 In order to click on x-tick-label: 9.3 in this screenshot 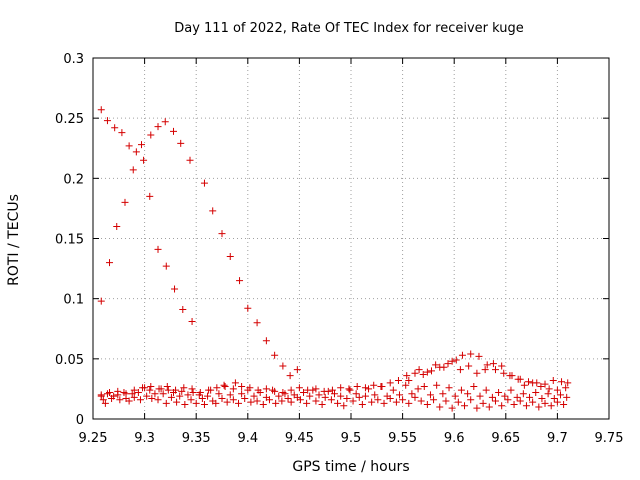, I will do `click(144, 438)`.